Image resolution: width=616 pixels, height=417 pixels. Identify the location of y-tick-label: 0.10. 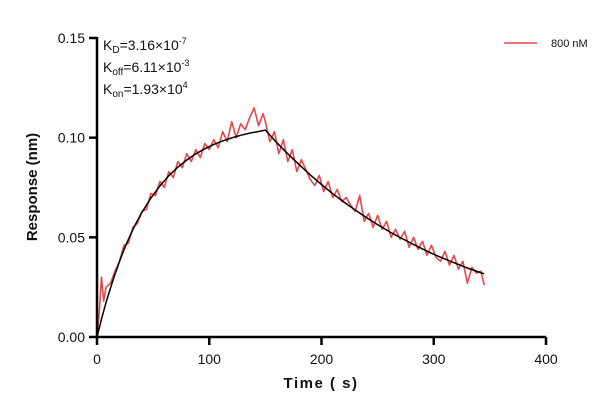
(71, 138).